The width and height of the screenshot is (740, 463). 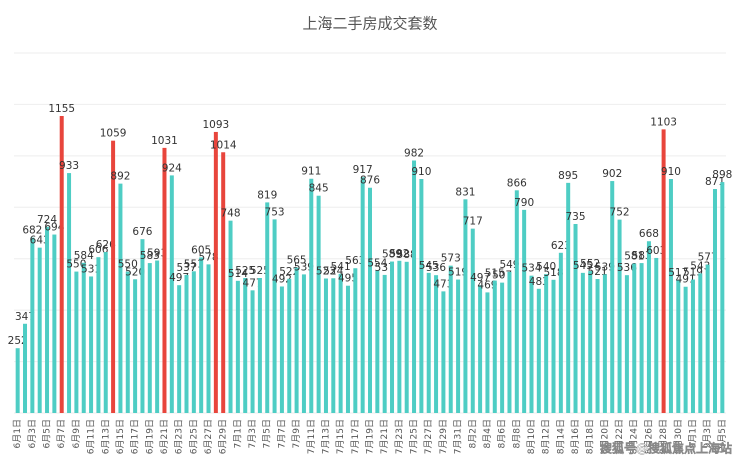 I want to click on value-label: 515, so click(x=495, y=274).